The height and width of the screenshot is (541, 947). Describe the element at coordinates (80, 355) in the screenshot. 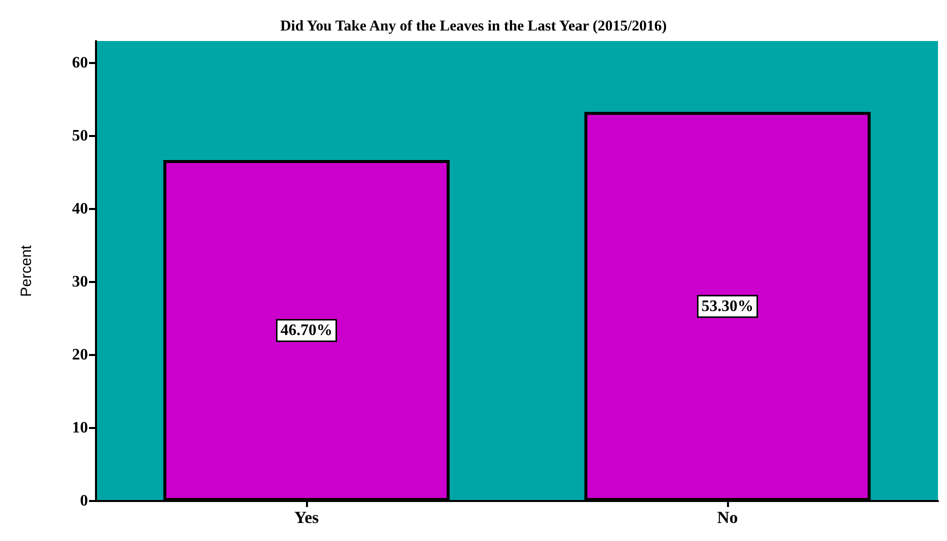

I see `y-tick-label: 20` at that location.